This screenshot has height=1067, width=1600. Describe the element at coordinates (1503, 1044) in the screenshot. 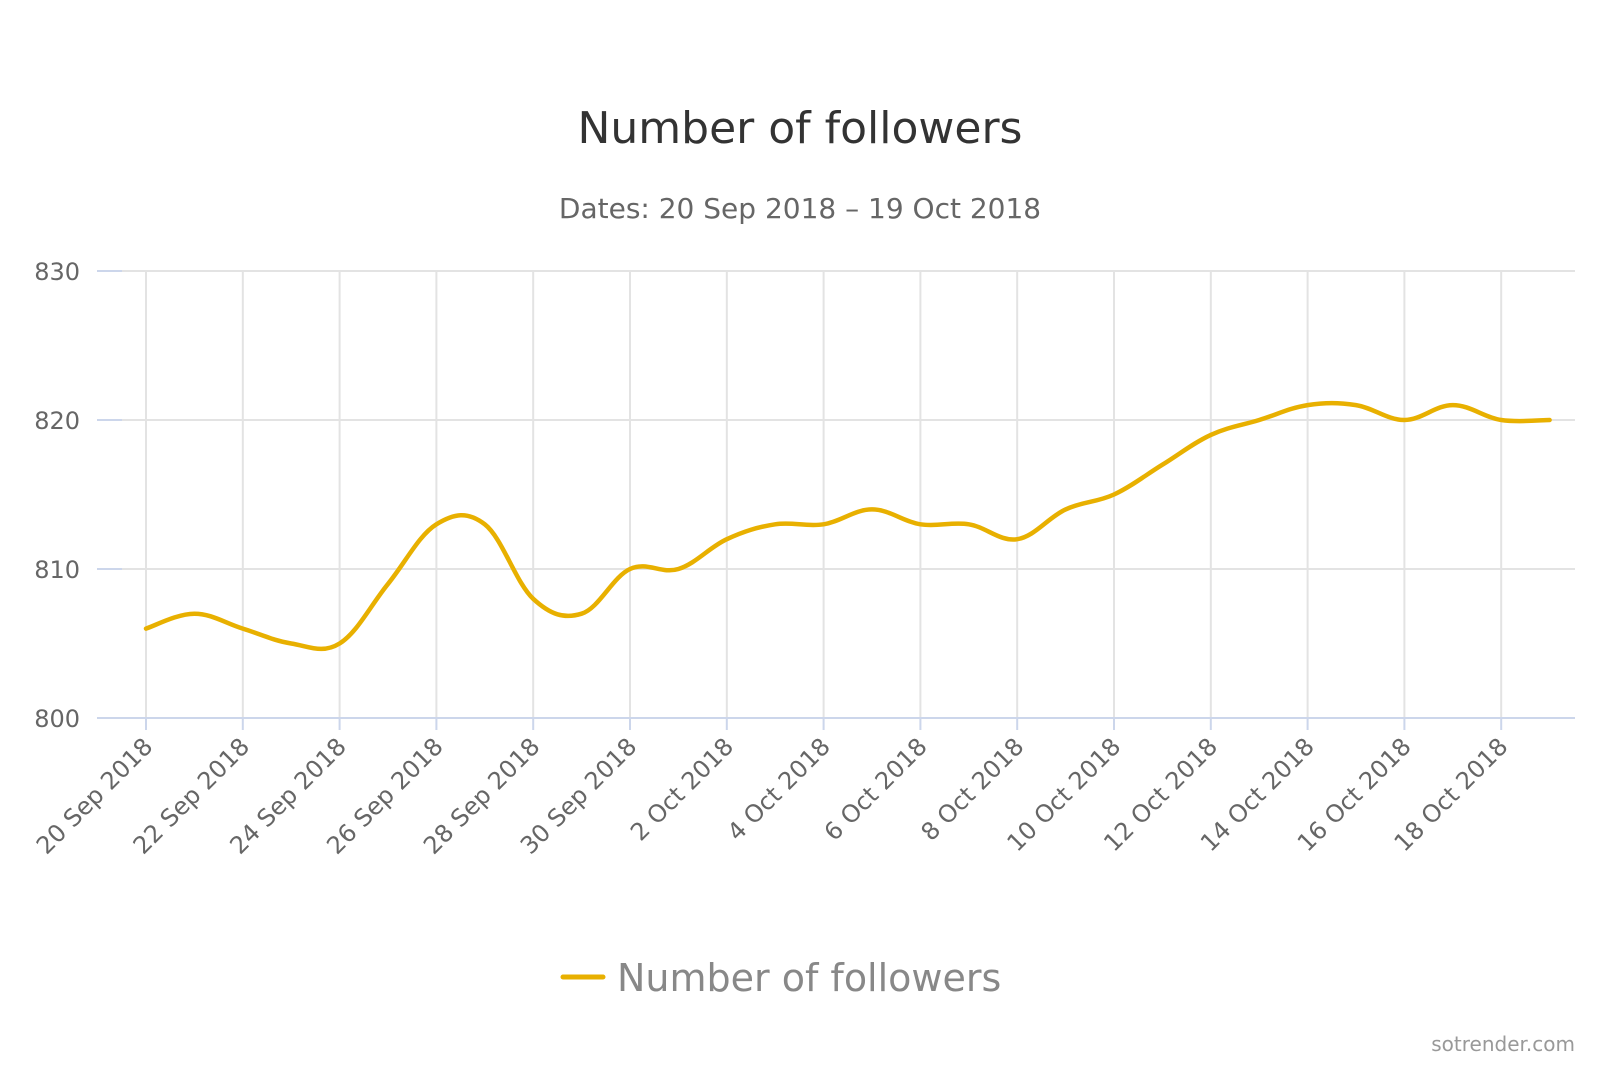

I see `credit-label: sotrender.com` at that location.